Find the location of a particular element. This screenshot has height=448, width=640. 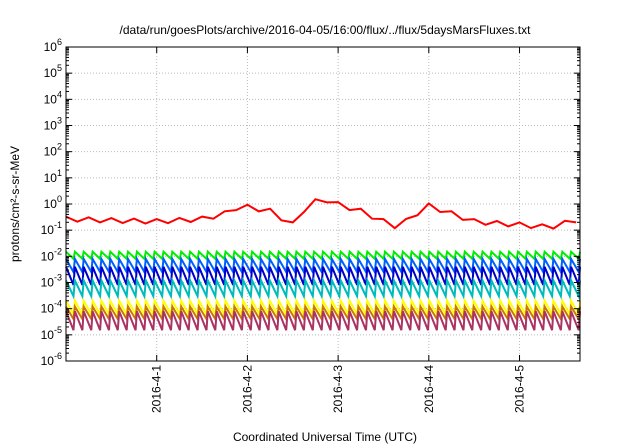

y-tick-label: 10⁻² is located at coordinates (51, 254).